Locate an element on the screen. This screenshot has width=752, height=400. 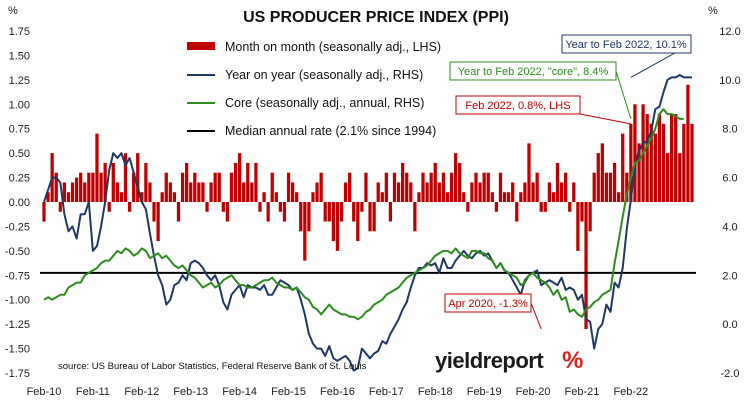
left-tick-label: -1.00 is located at coordinates (17, 301).